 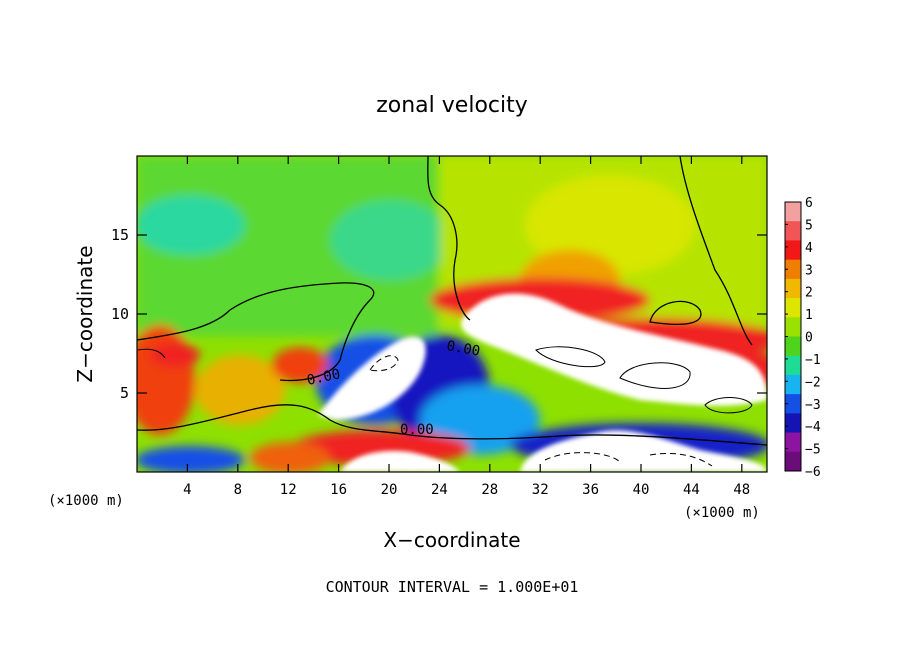 What do you see at coordinates (813, 360) in the screenshot?
I see `colorbar-label: −1` at bounding box center [813, 360].